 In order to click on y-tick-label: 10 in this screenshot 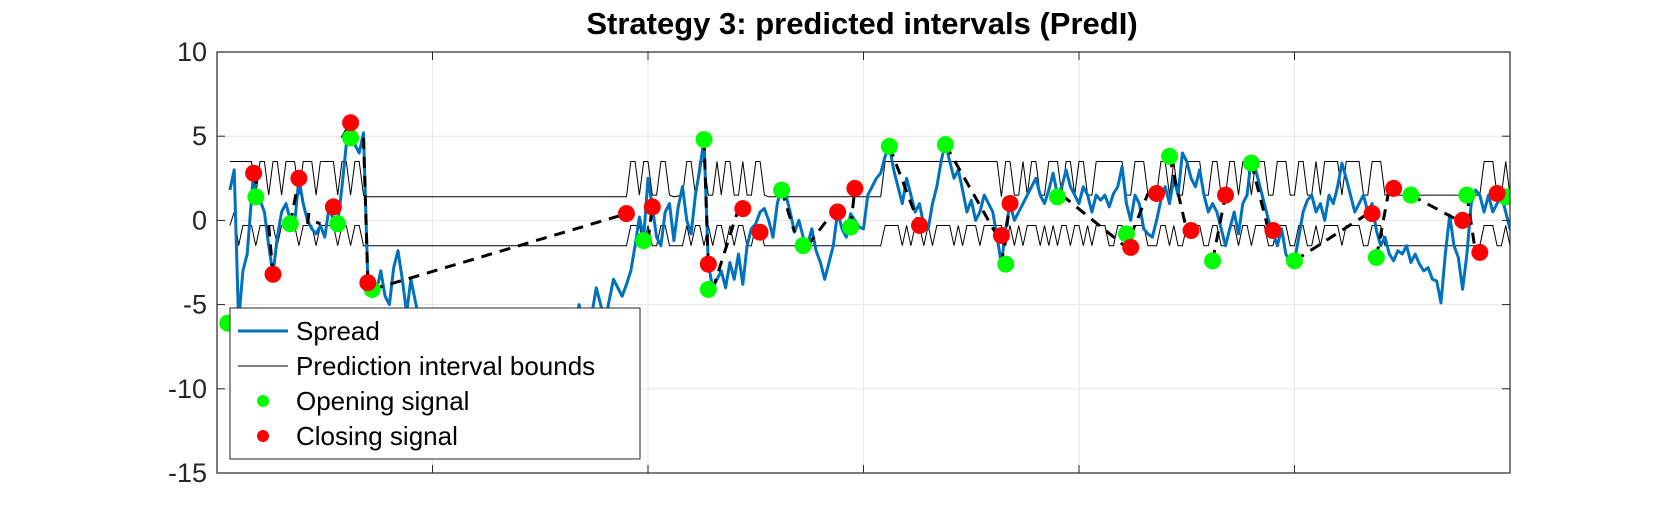, I will do `click(192, 52)`.